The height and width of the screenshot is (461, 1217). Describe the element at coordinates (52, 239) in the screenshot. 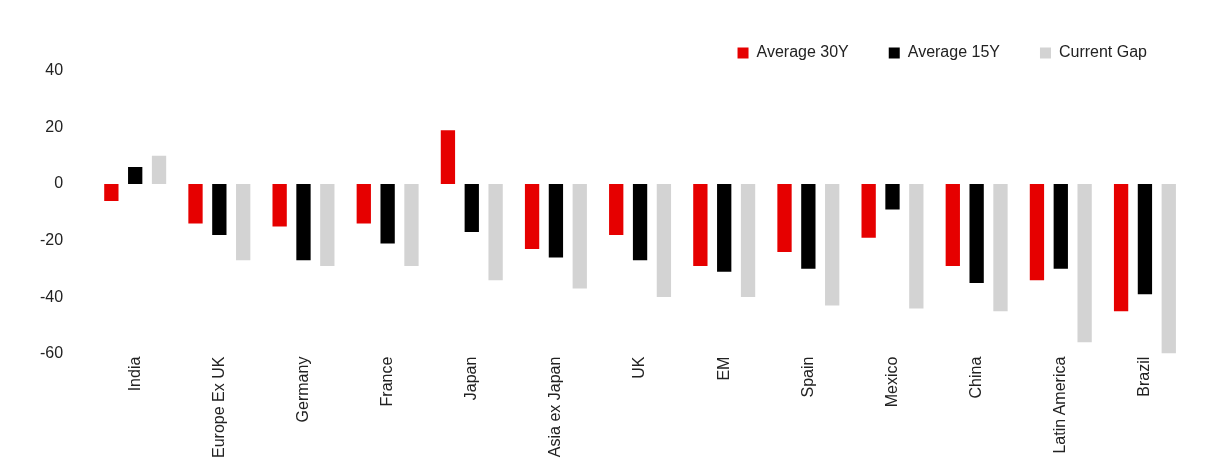

I see `y-tick-label: -20` at that location.